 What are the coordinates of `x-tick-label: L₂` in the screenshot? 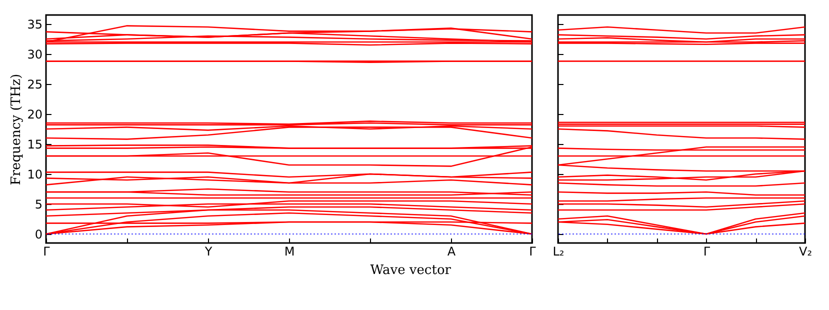 It's located at (558, 251).